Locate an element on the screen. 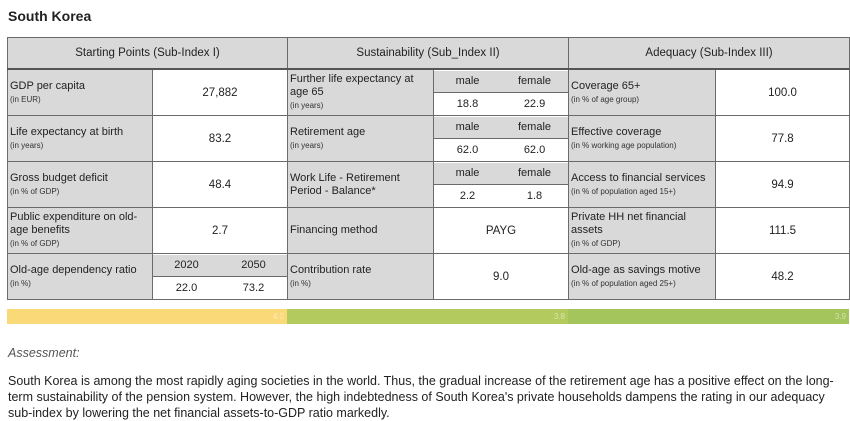 The image size is (850, 421). indicator-value: 83.2 is located at coordinates (220, 138).